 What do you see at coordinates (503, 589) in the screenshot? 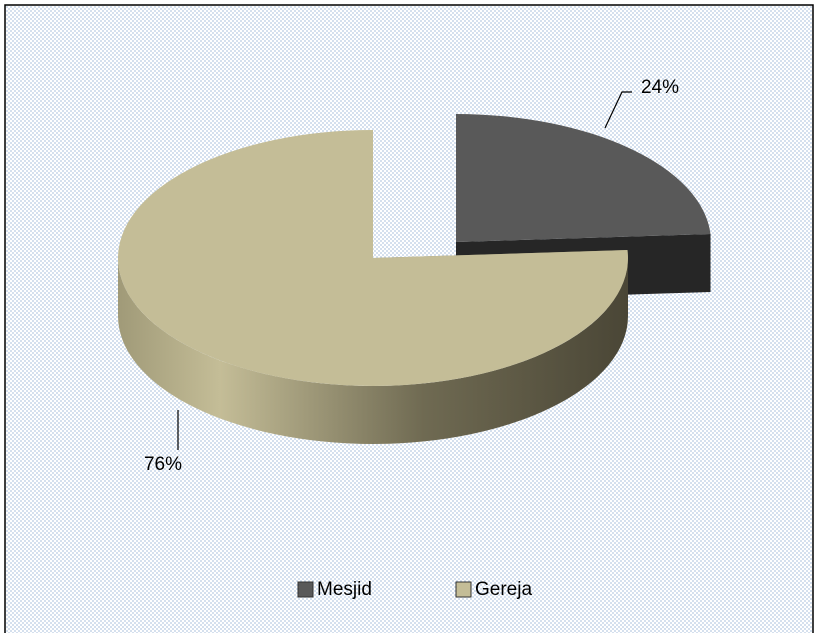
I see `legend-label: Gereja` at bounding box center [503, 589].